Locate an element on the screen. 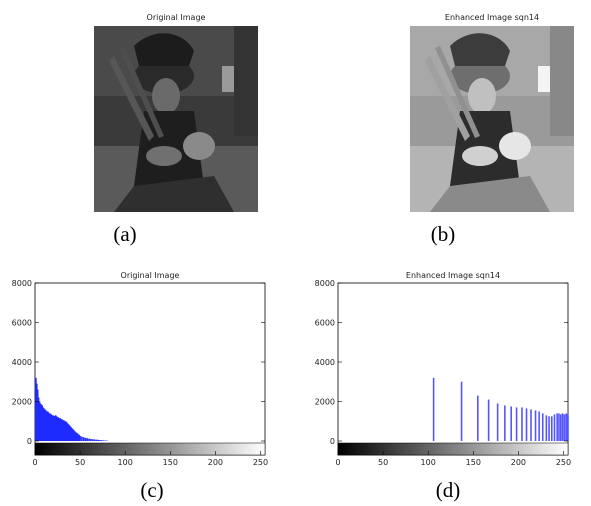 This screenshot has width=591, height=506. caption-c: (c) is located at coordinates (152, 490).